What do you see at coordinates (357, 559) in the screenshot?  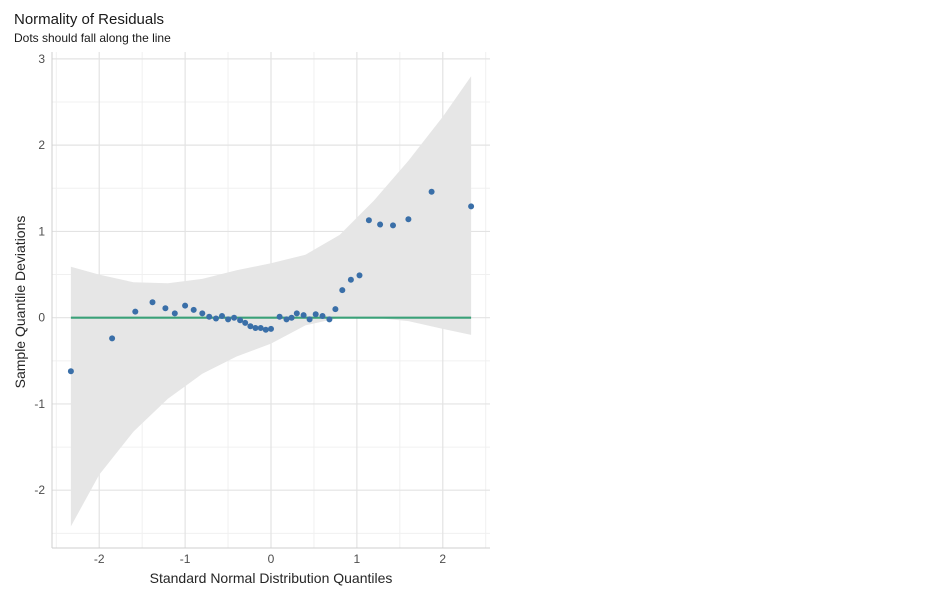 I see `x-tick-label: 1` at bounding box center [357, 559].